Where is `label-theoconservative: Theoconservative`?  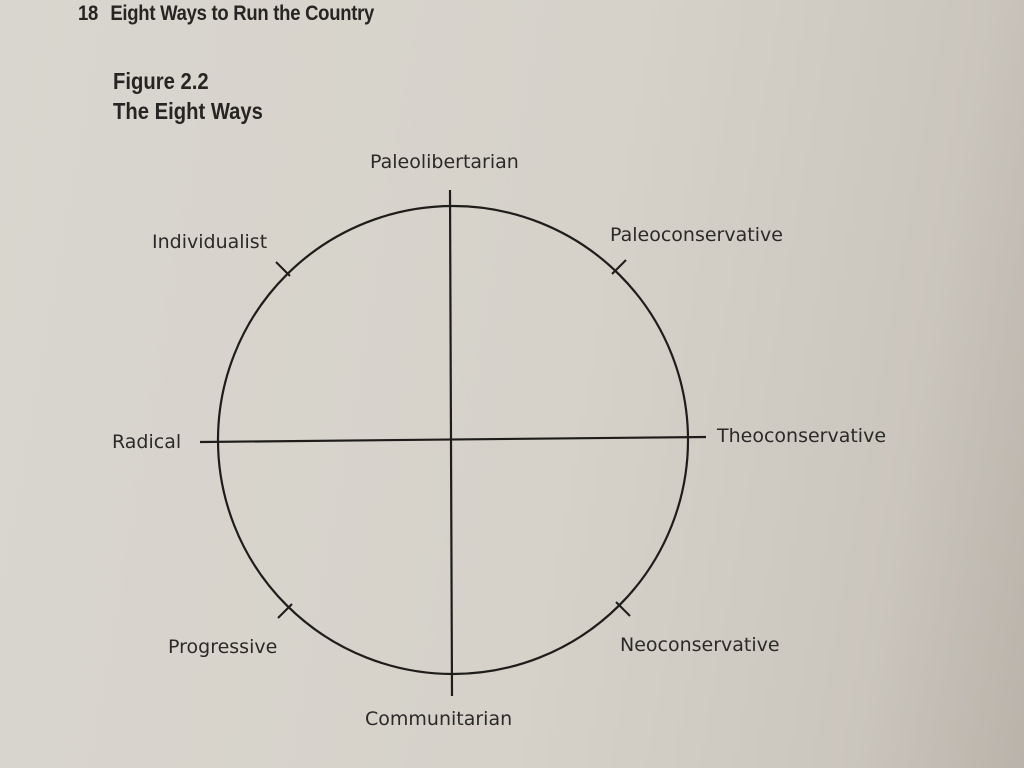 label-theoconservative: Theoconservative is located at coordinates (802, 436).